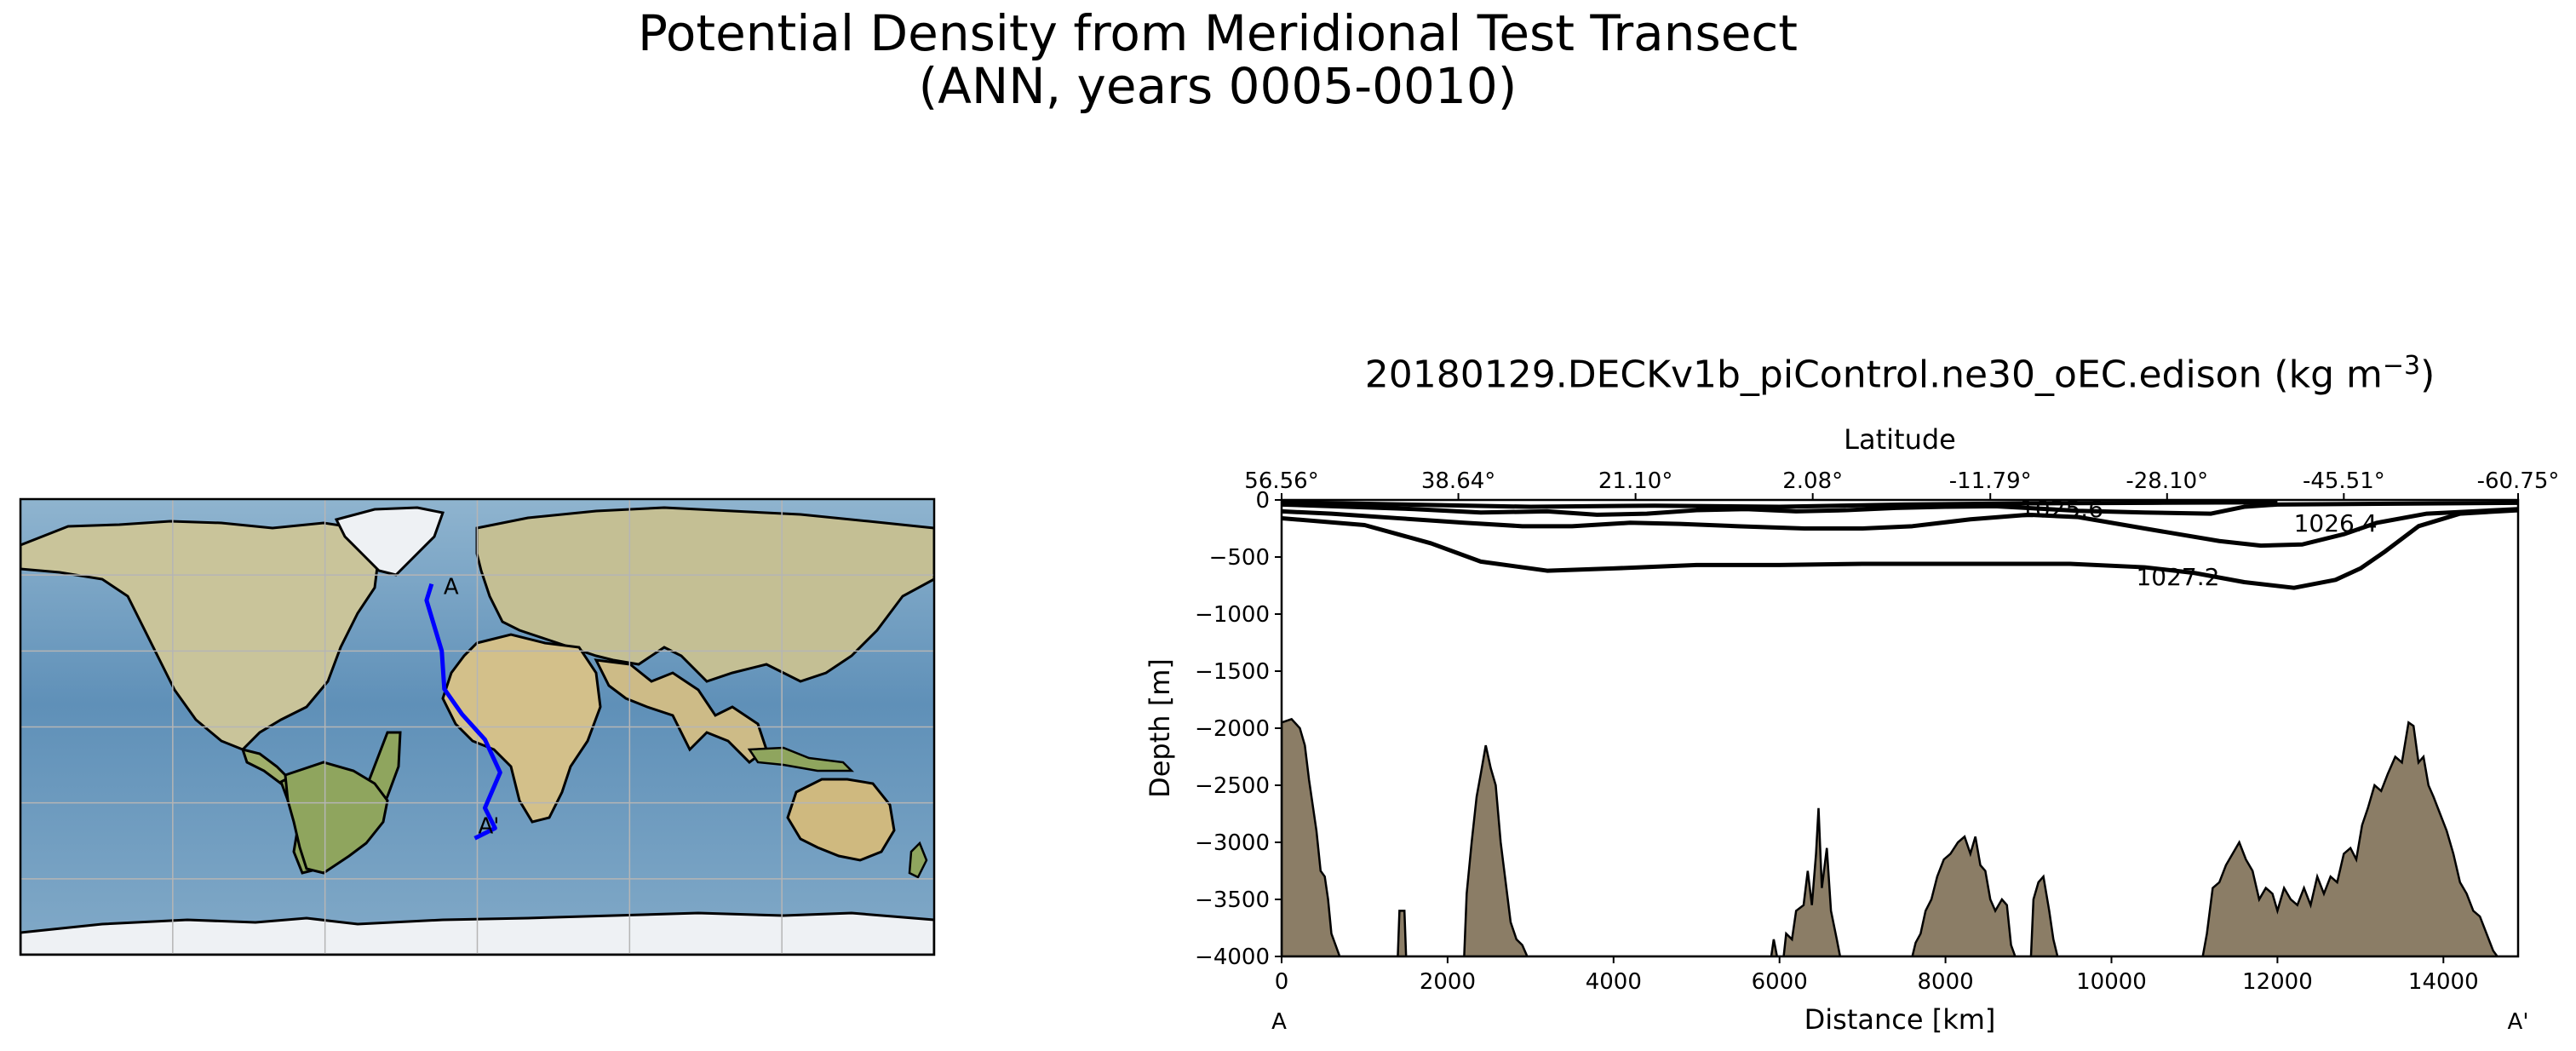 The height and width of the screenshot is (1051, 2576). I want to click on section-end-label: A', so click(2518, 1022).